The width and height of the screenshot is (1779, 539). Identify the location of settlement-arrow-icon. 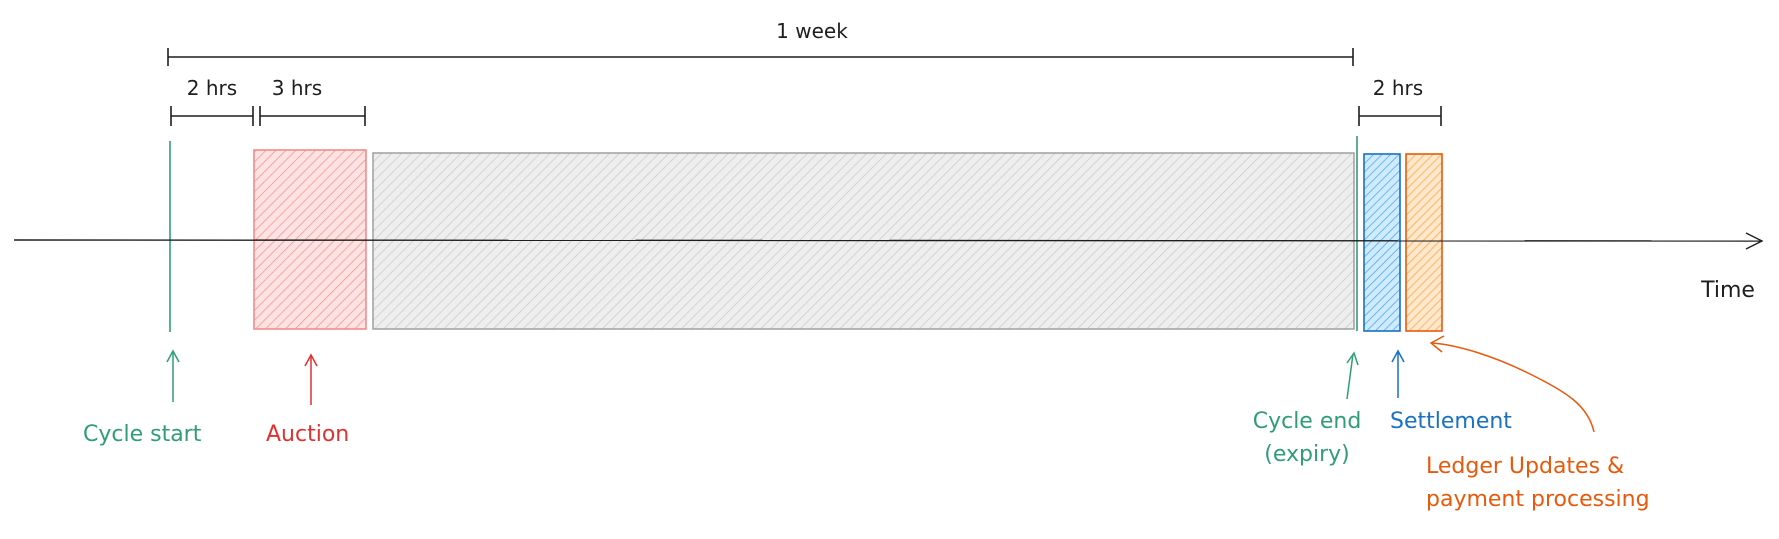
(1398, 373).